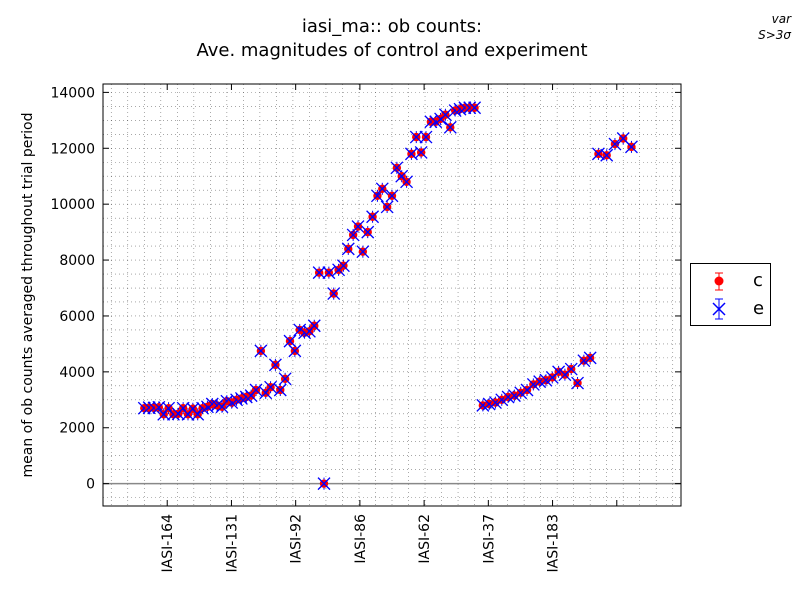 Image resolution: width=800 pixels, height=600 pixels. I want to click on data-point-b18, so click(598, 154).